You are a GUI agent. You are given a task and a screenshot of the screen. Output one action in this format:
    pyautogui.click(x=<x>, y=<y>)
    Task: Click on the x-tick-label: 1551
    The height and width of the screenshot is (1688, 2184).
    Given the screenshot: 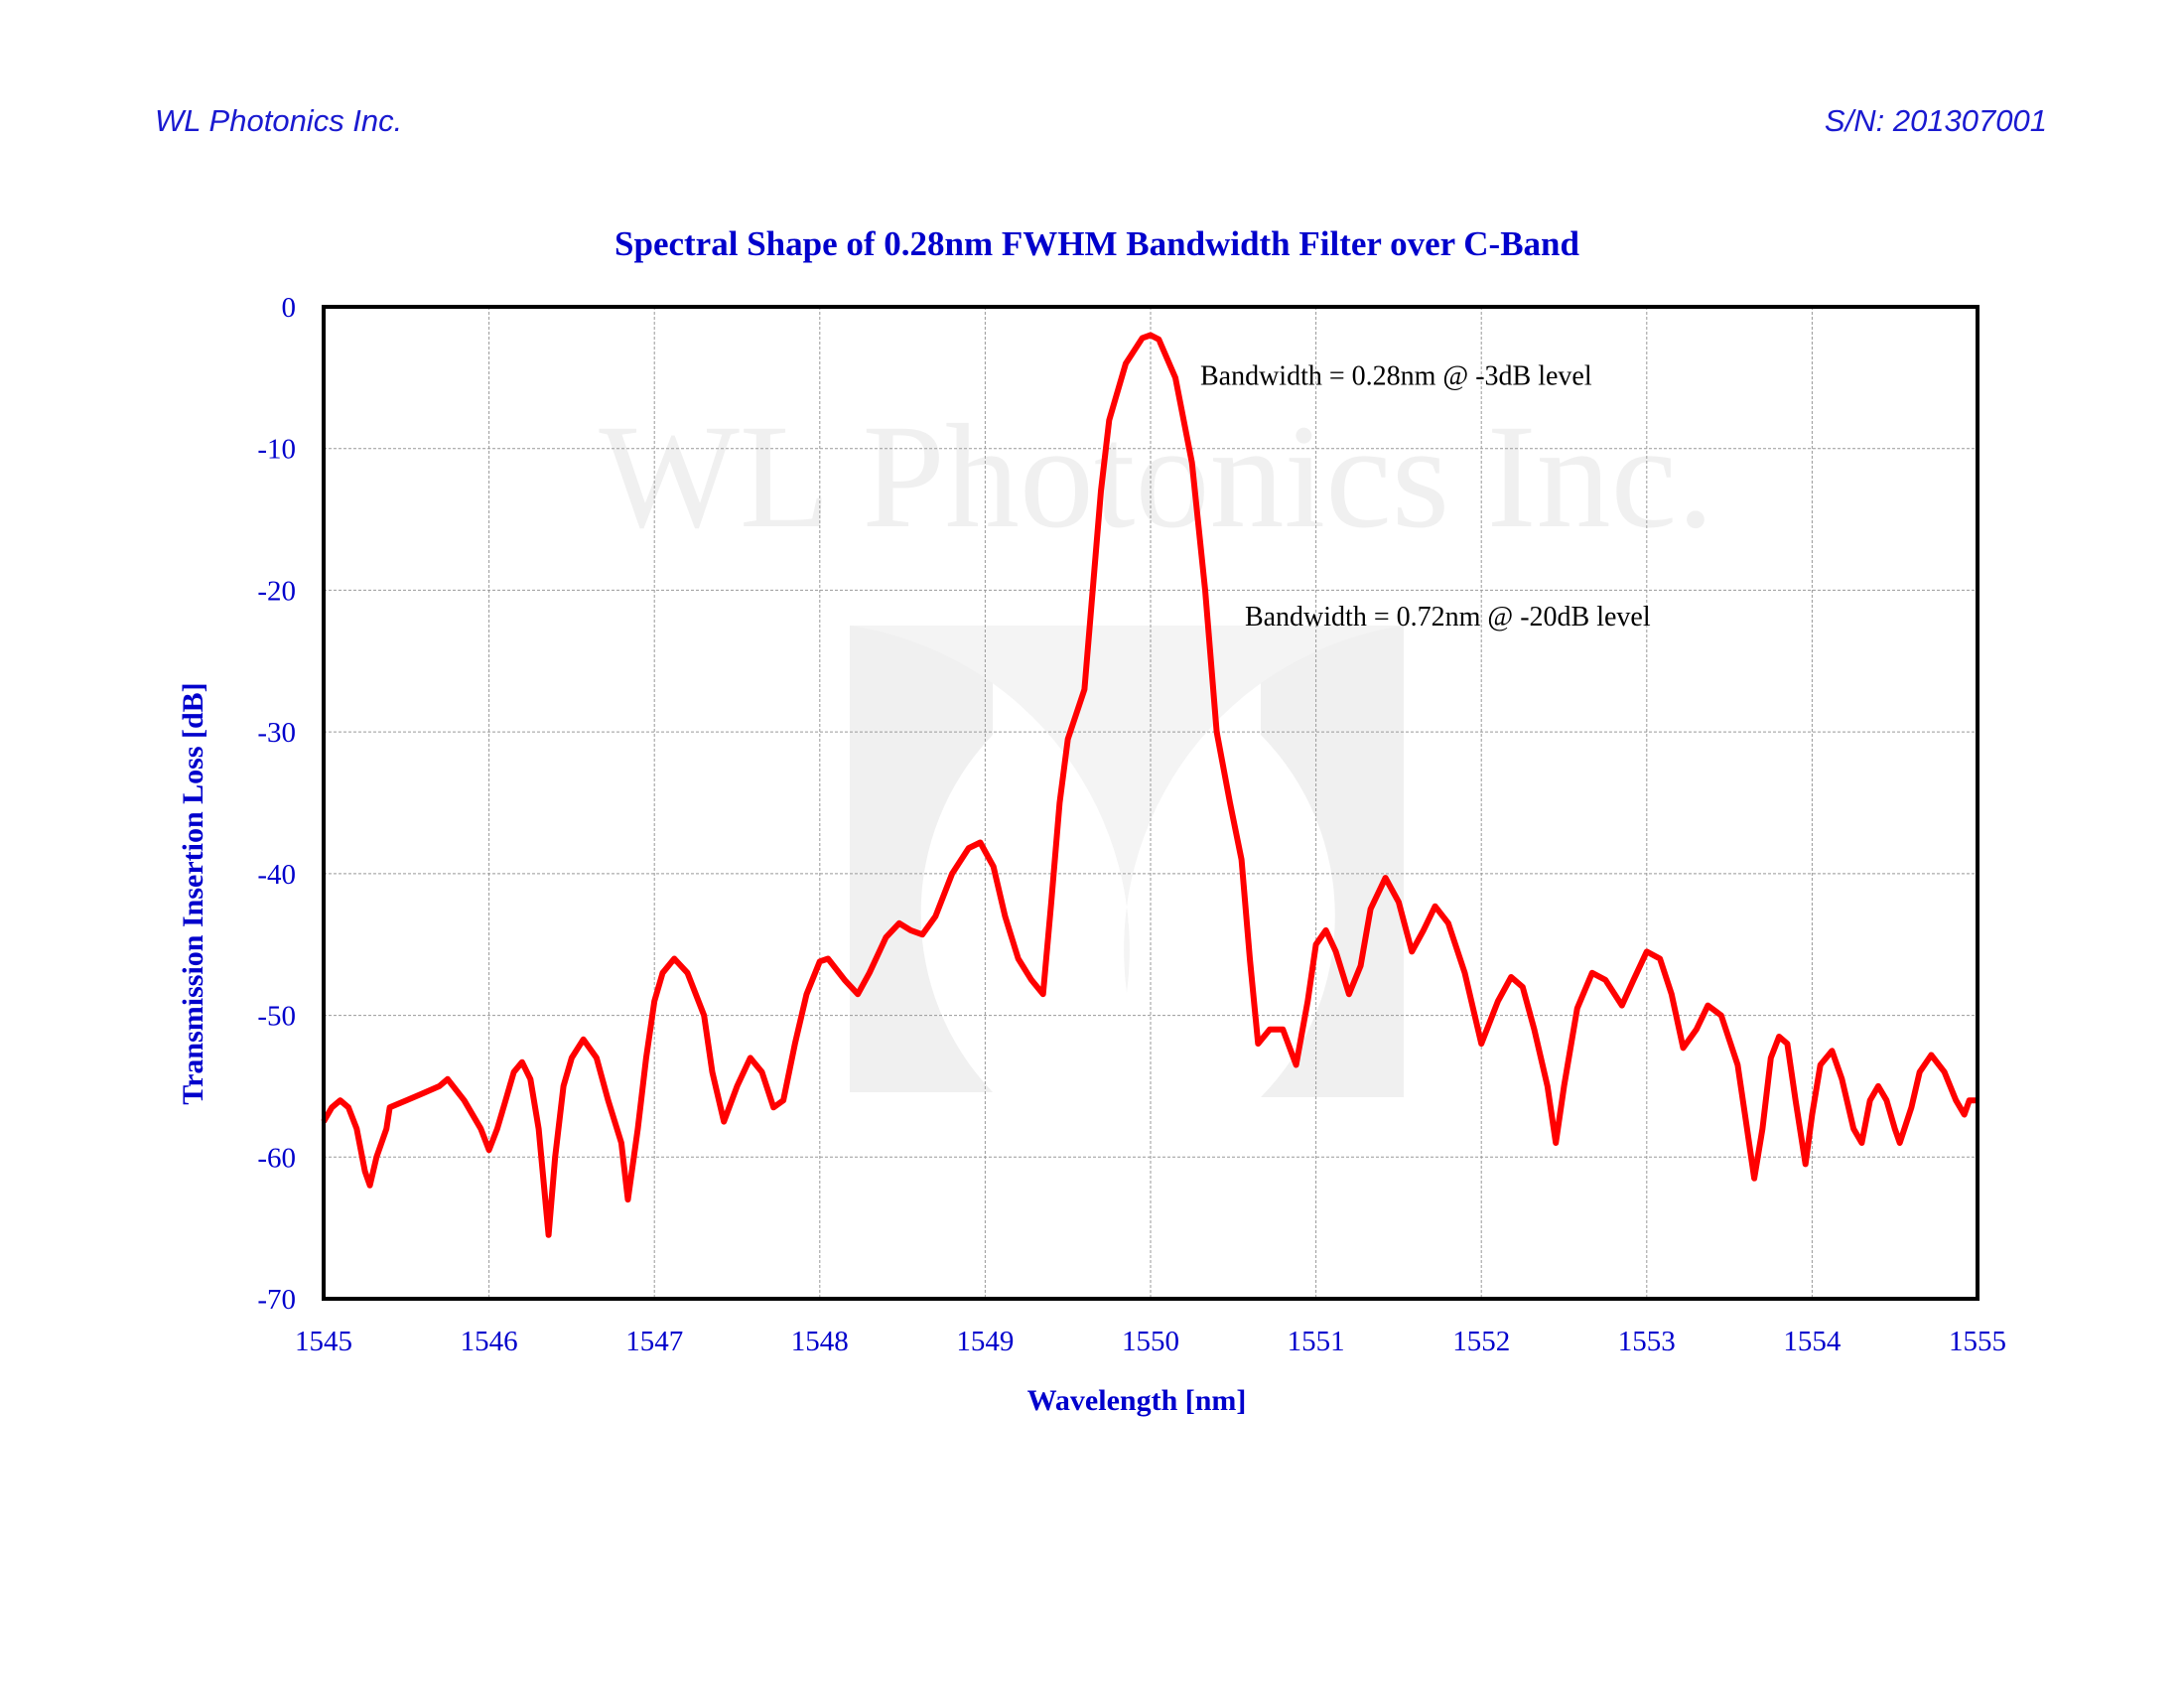 What is the action you would take?
    pyautogui.click(x=1316, y=1341)
    